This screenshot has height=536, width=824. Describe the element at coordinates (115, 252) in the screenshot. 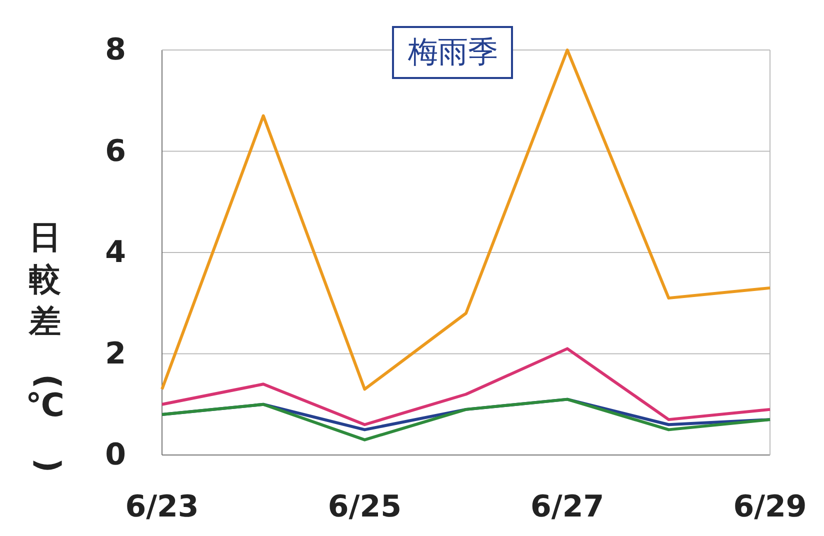

I see `y-tick-label: 4` at that location.